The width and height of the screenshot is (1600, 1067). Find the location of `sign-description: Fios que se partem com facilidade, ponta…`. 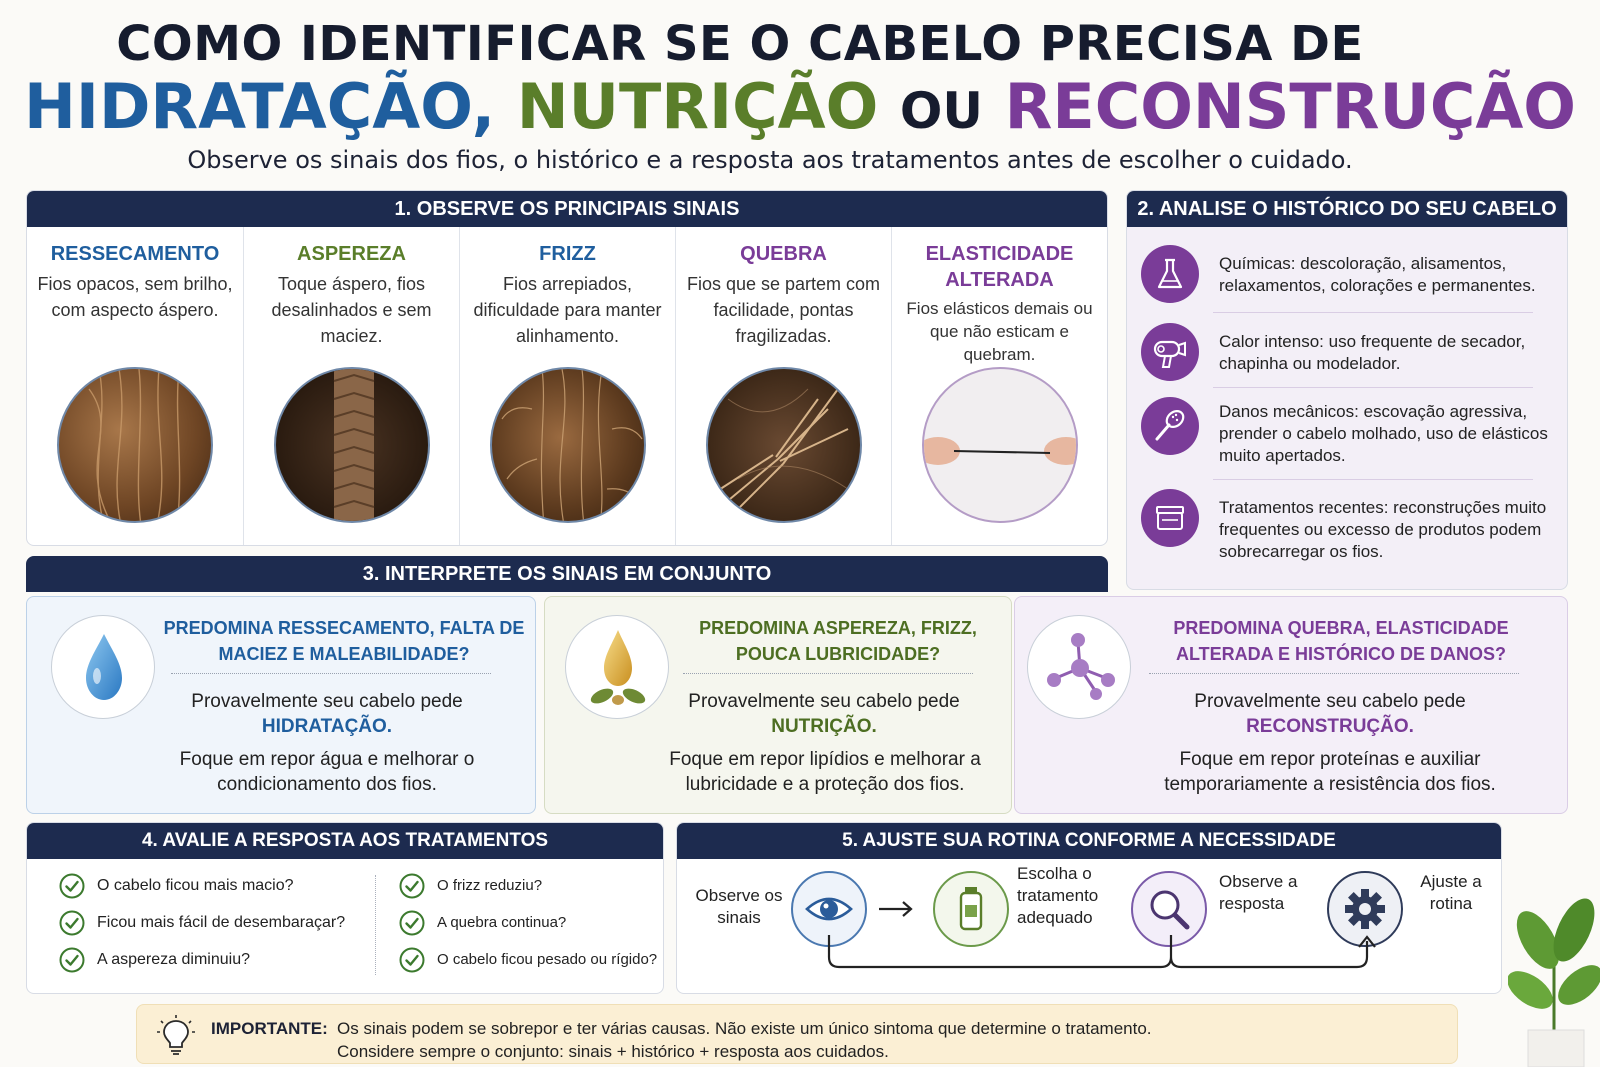

sign-description: Fios que se partem com facilidade, ponta… is located at coordinates (783, 310).